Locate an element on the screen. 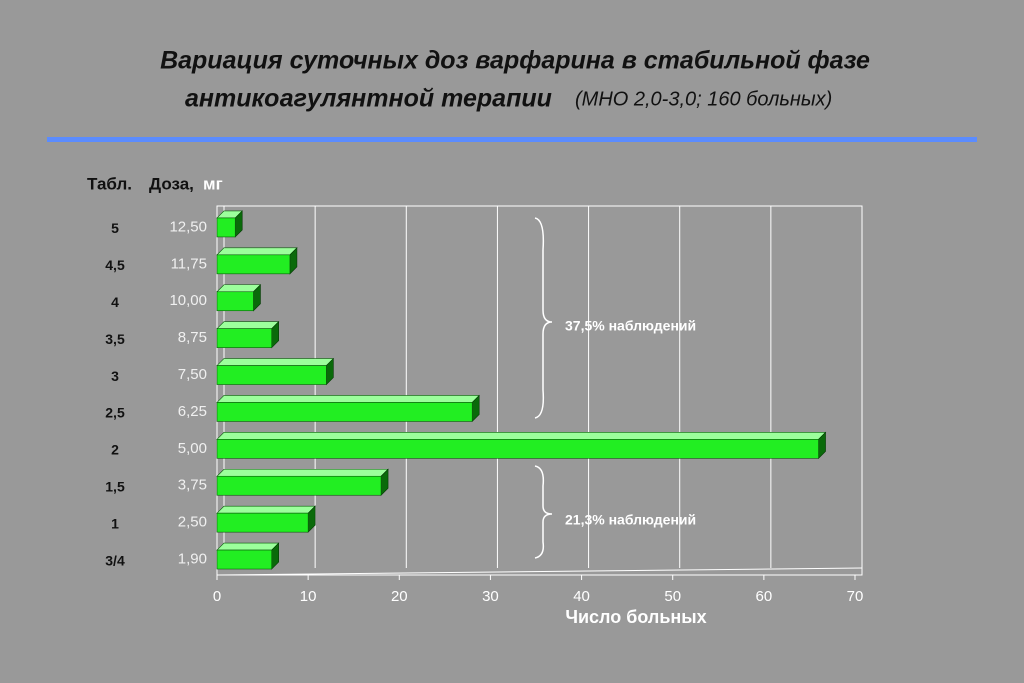 Image resolution: width=1024 pixels, height=683 pixels. tablet-label: 3/4 is located at coordinates (115, 560).